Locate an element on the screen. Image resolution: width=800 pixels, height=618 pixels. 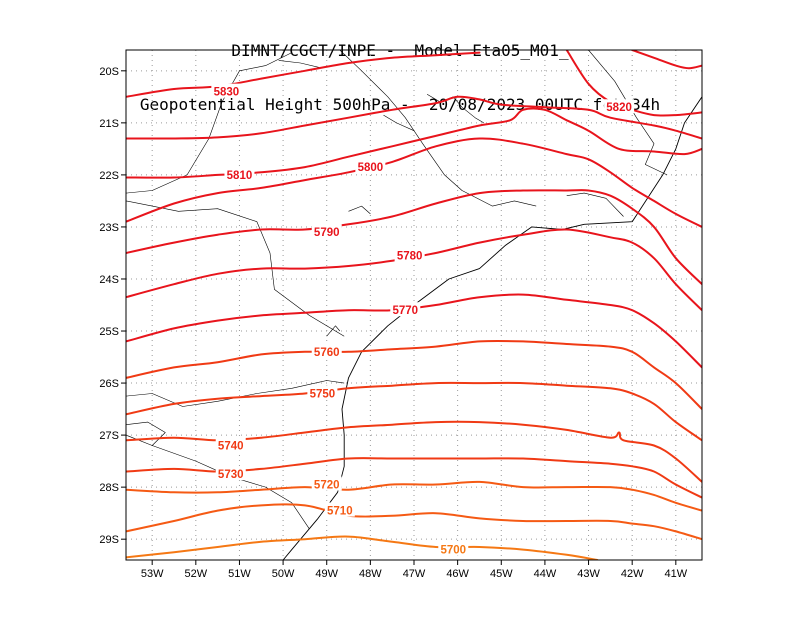
lon-tick-label: 46W is located at coordinates (457, 574).